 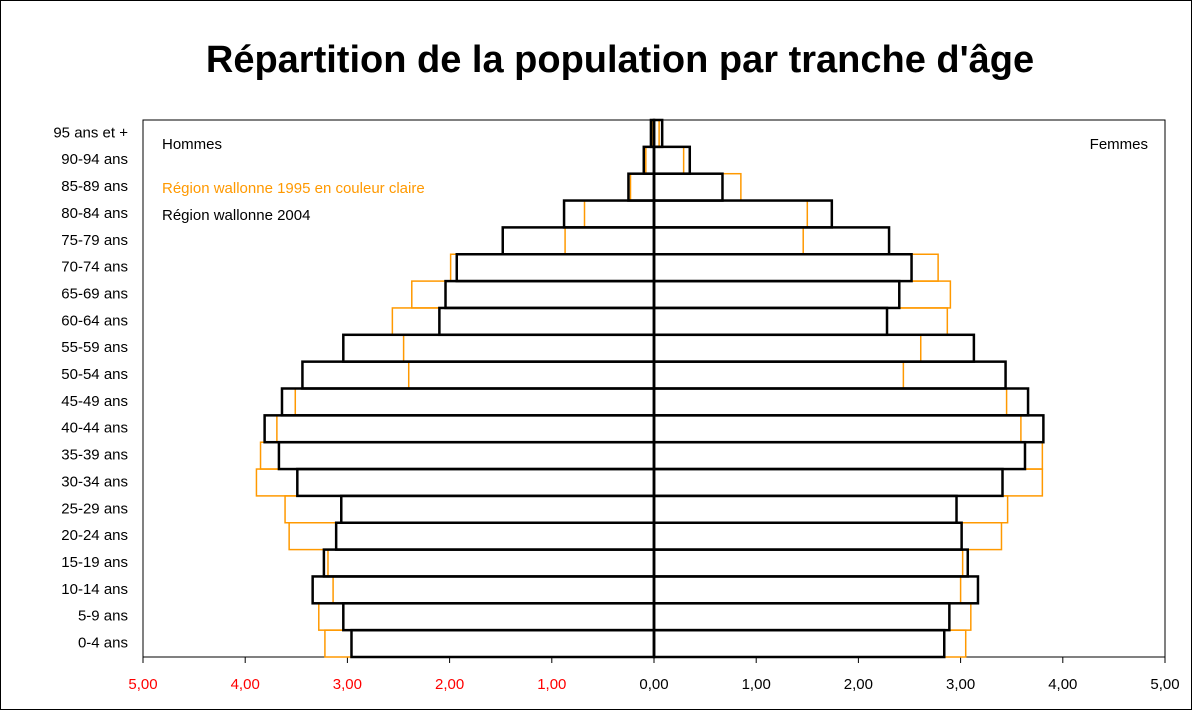 I want to click on y-tick-label: 90-94 ans, so click(x=94, y=159).